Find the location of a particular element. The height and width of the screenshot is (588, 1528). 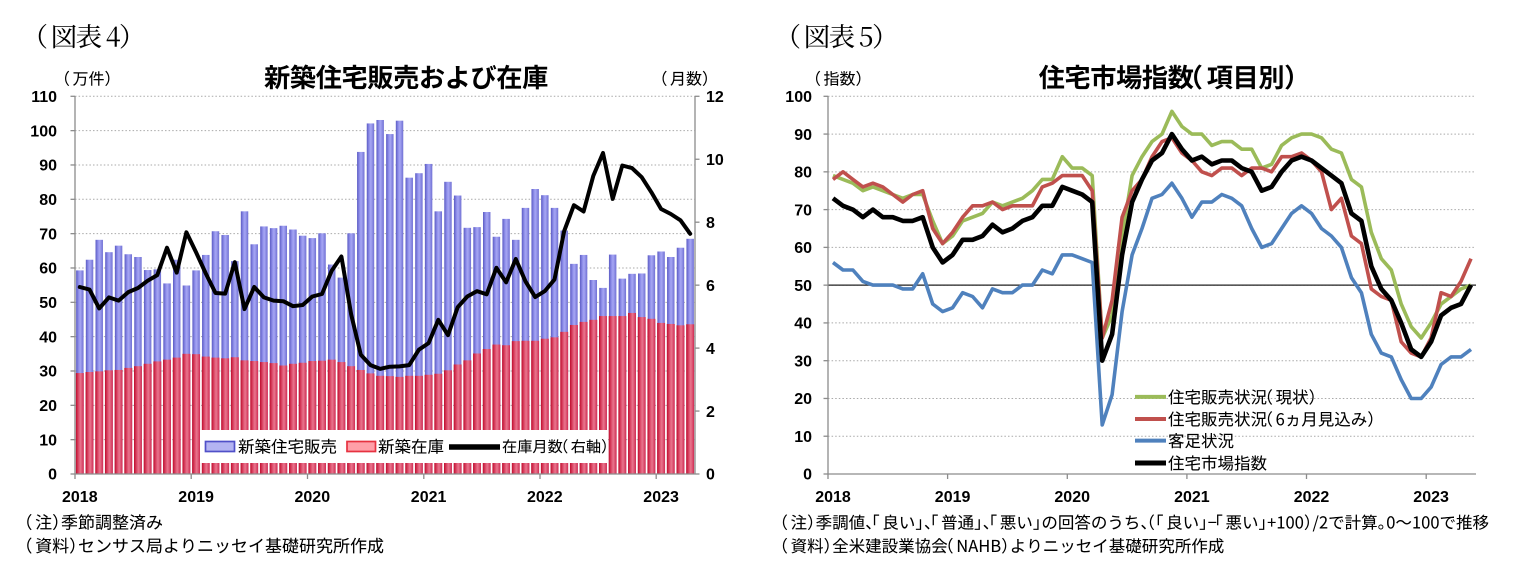

svg-text: 2 is located at coordinates (710, 412).